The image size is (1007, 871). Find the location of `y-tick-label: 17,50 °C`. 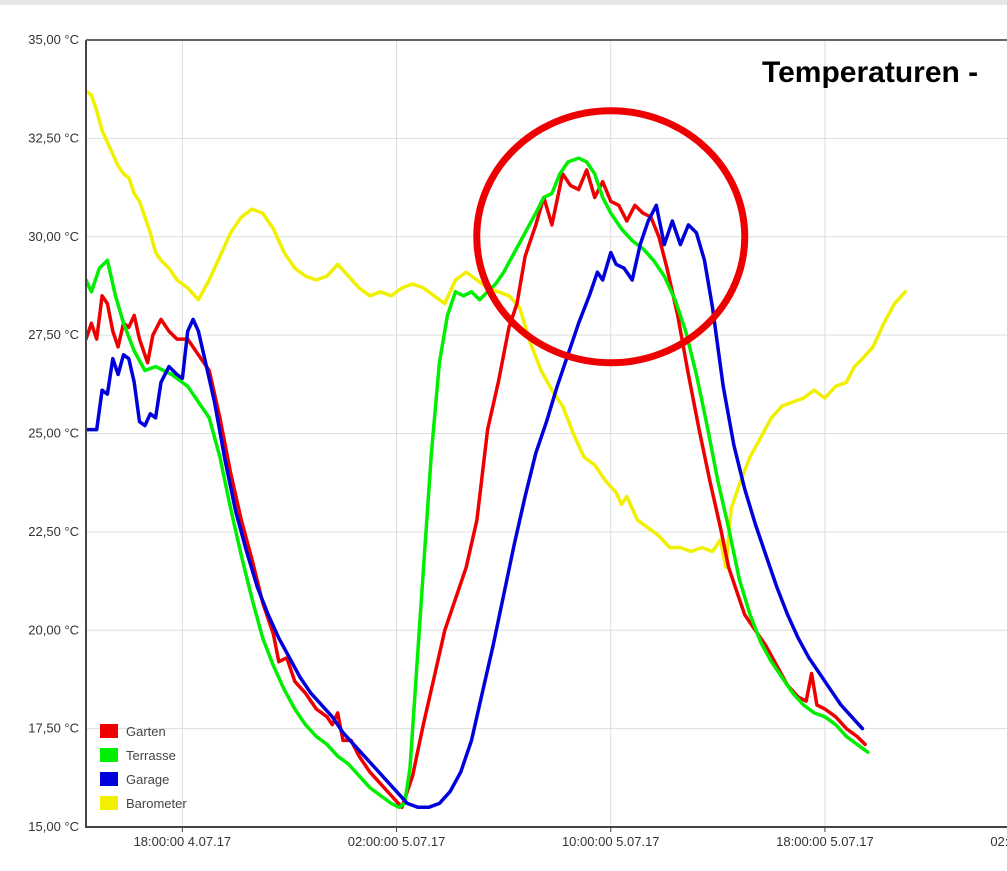

y-tick-label: 17,50 °C is located at coordinates (53, 728).